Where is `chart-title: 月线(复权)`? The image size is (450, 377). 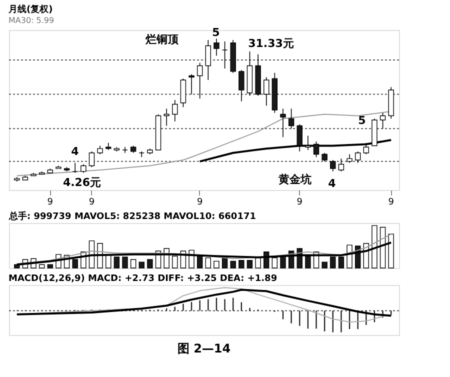
chart-title: 月线(复权) is located at coordinates (30, 9).